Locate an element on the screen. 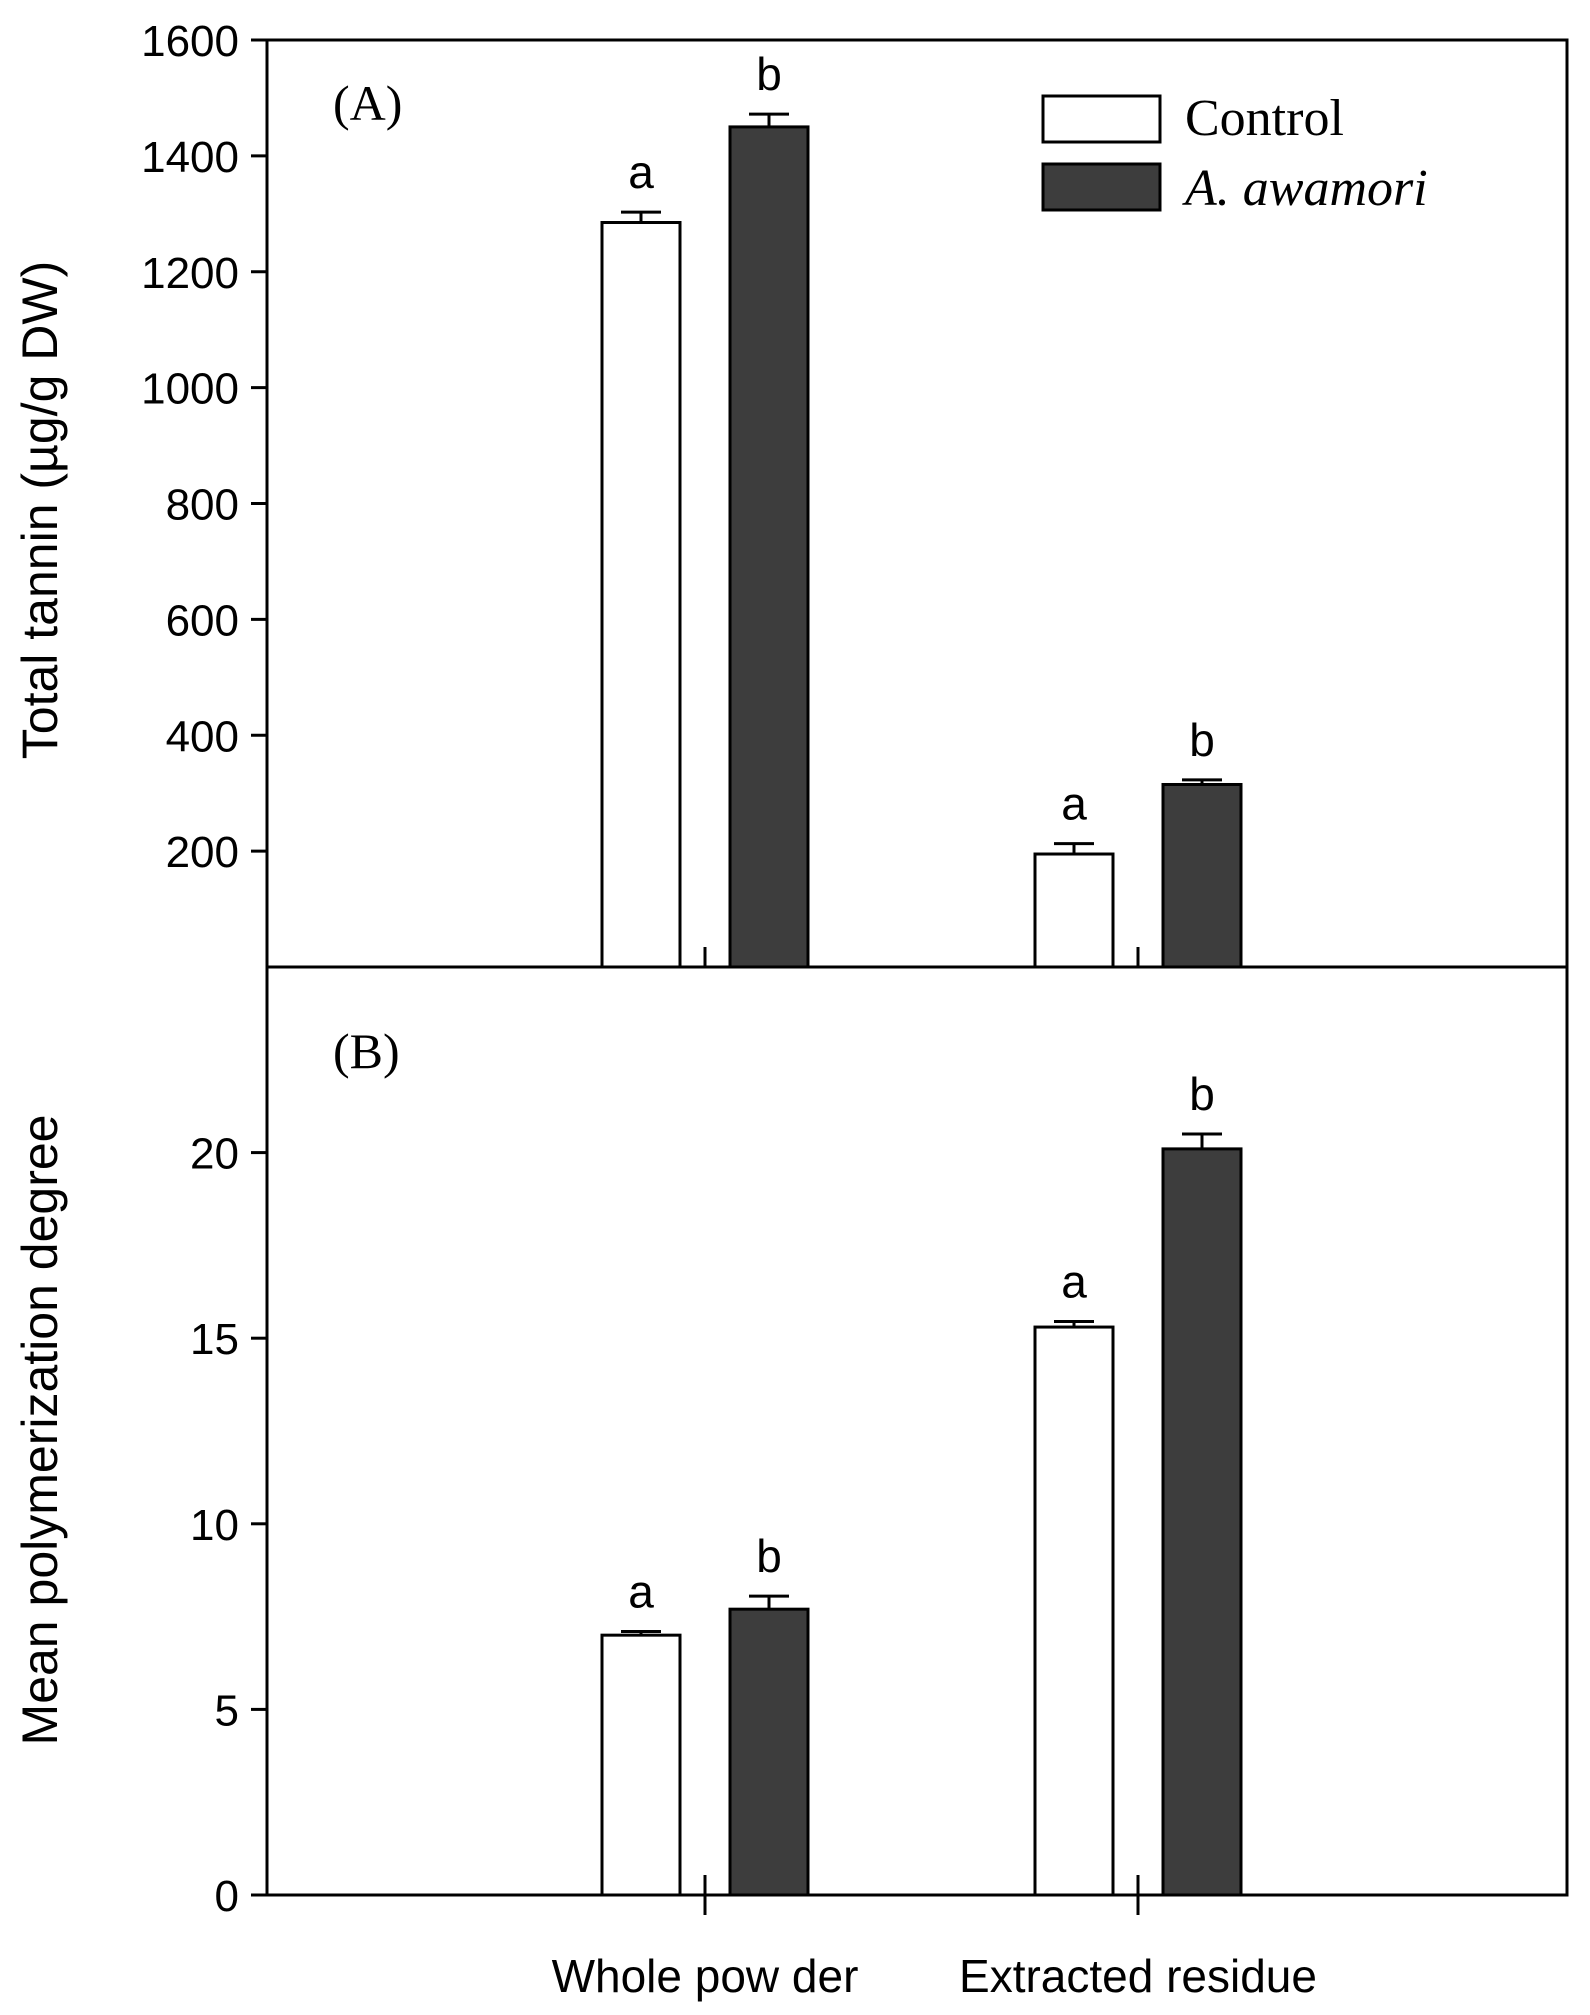 The height and width of the screenshot is (2015, 1590). legend-swatch-control is located at coordinates (1101, 119).